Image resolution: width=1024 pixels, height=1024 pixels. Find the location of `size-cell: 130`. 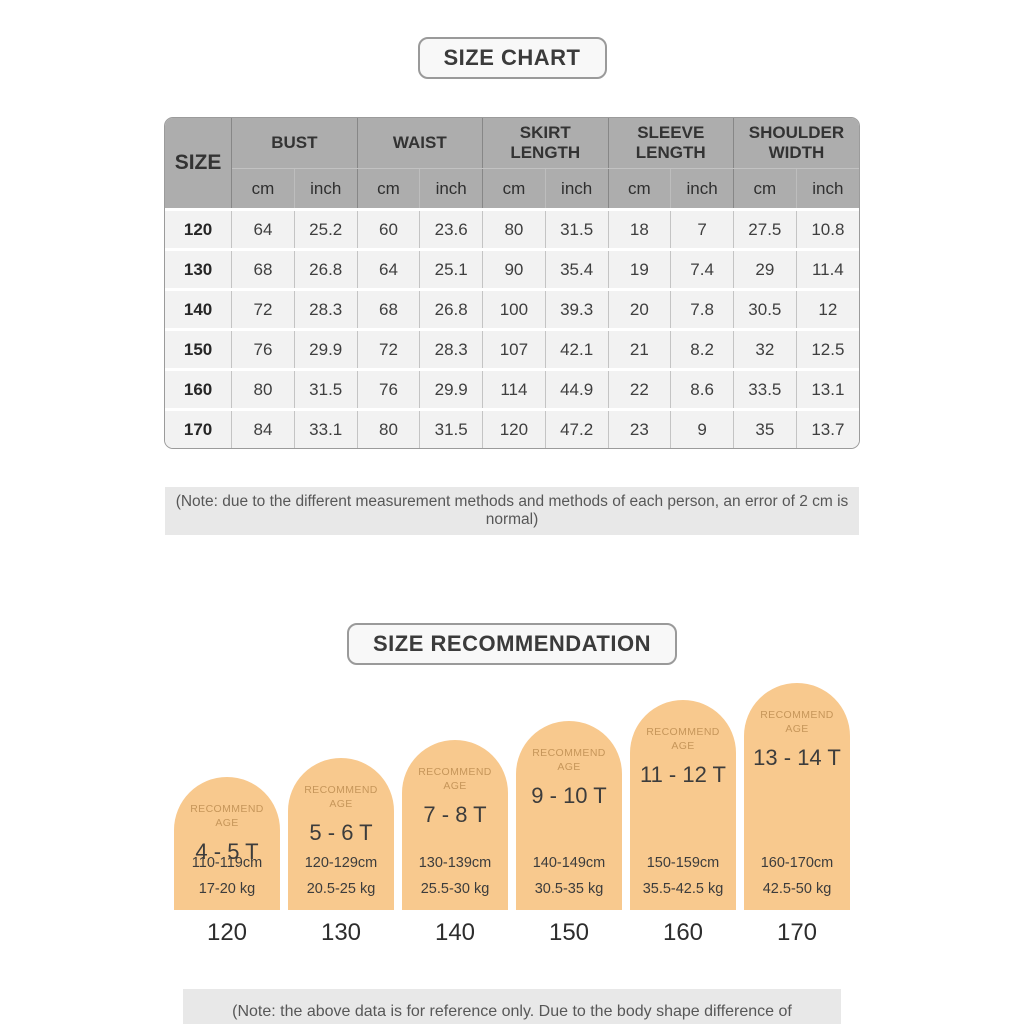

size-cell: 130 is located at coordinates (199, 269).